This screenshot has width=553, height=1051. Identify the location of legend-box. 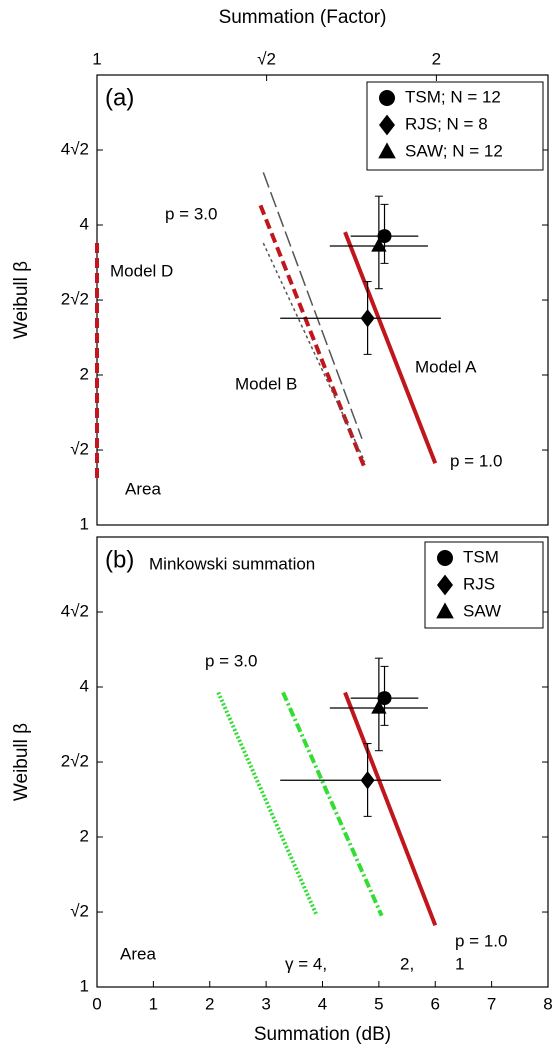
(455, 126).